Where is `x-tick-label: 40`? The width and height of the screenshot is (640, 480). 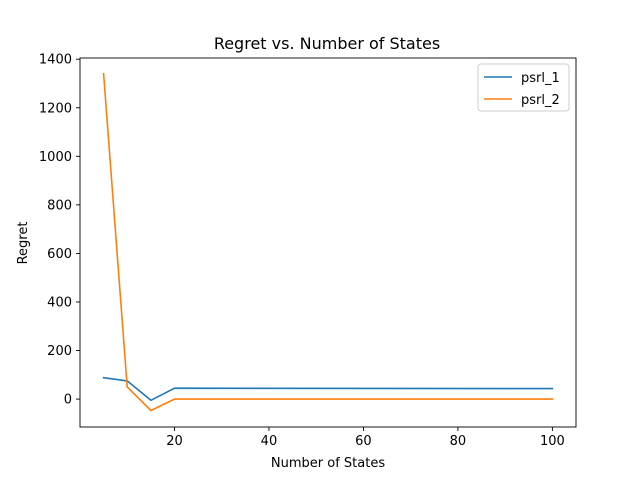 x-tick-label: 40 is located at coordinates (269, 441).